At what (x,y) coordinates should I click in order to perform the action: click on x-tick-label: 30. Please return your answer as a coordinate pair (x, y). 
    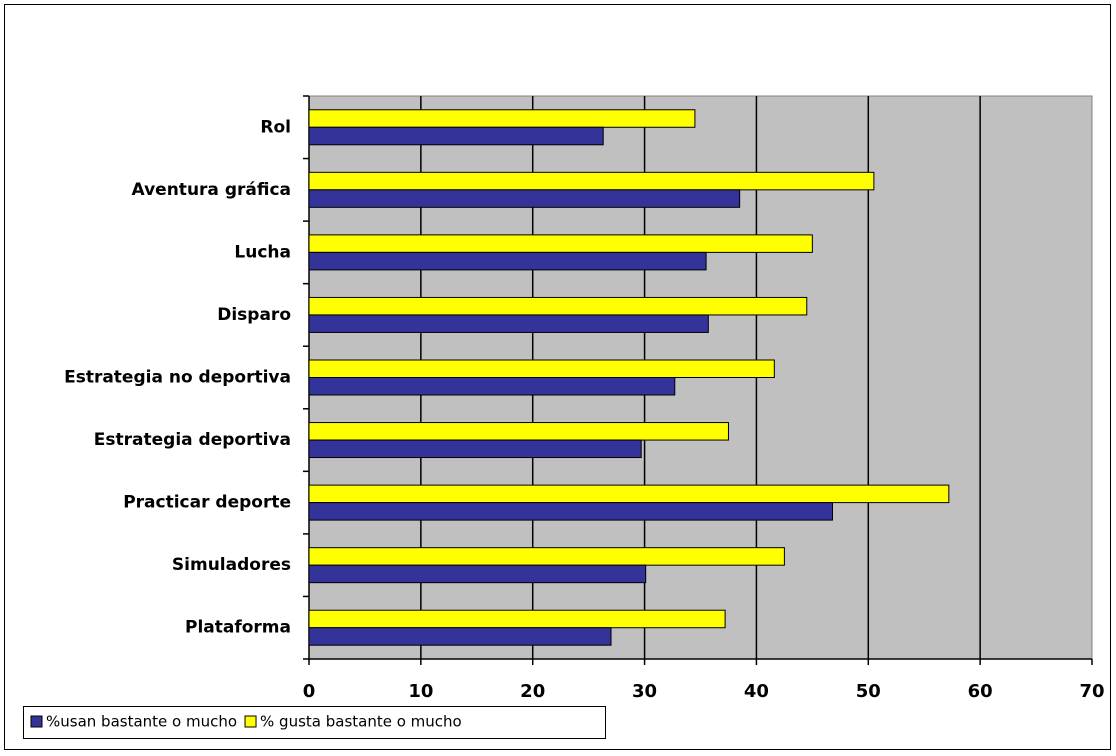
    Looking at the image, I should click on (644, 691).